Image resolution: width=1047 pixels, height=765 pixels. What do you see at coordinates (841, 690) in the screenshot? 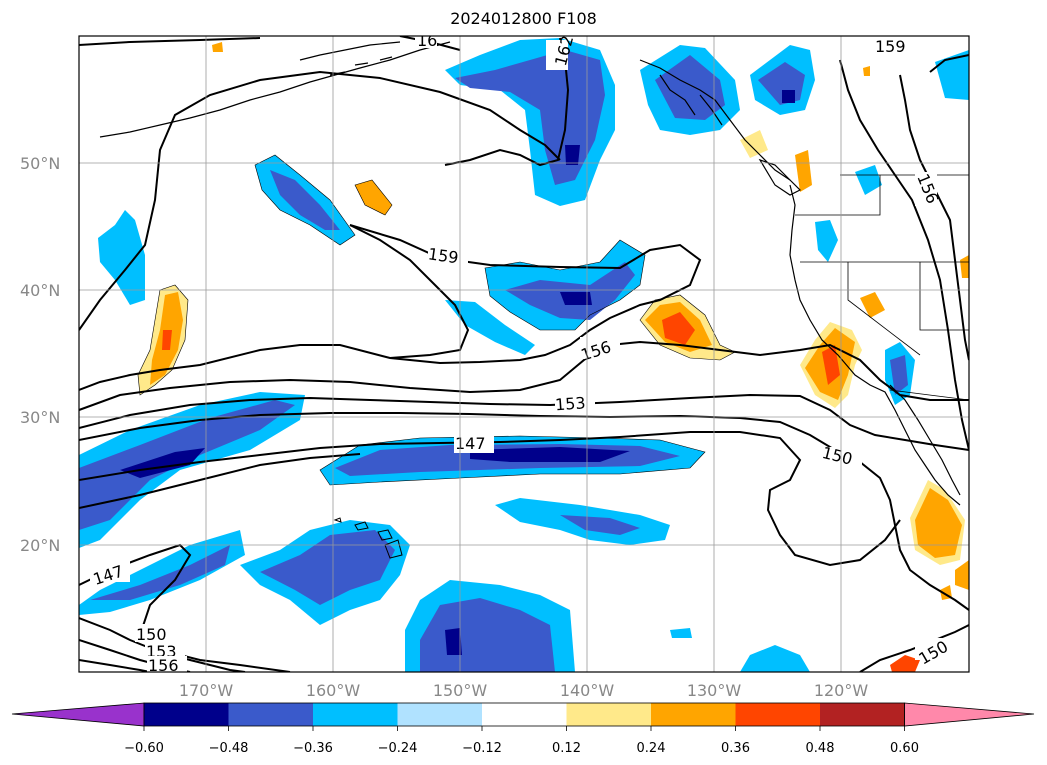
I see `lon-label-120w: 120°W` at bounding box center [841, 690].